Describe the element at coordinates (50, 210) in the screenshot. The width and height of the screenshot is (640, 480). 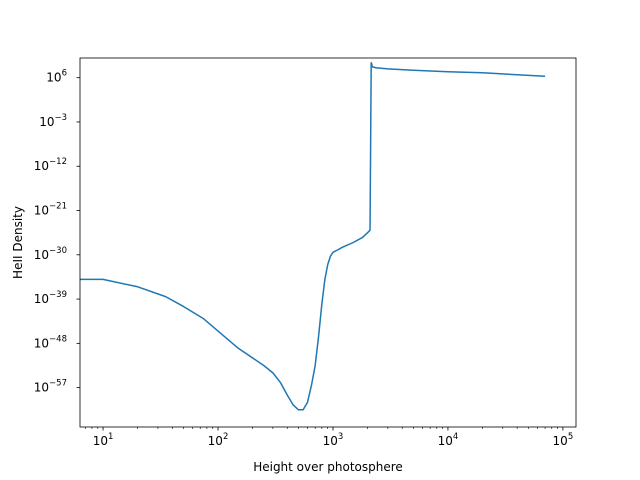
I see `y-tick-label: 10⁻²¹` at that location.